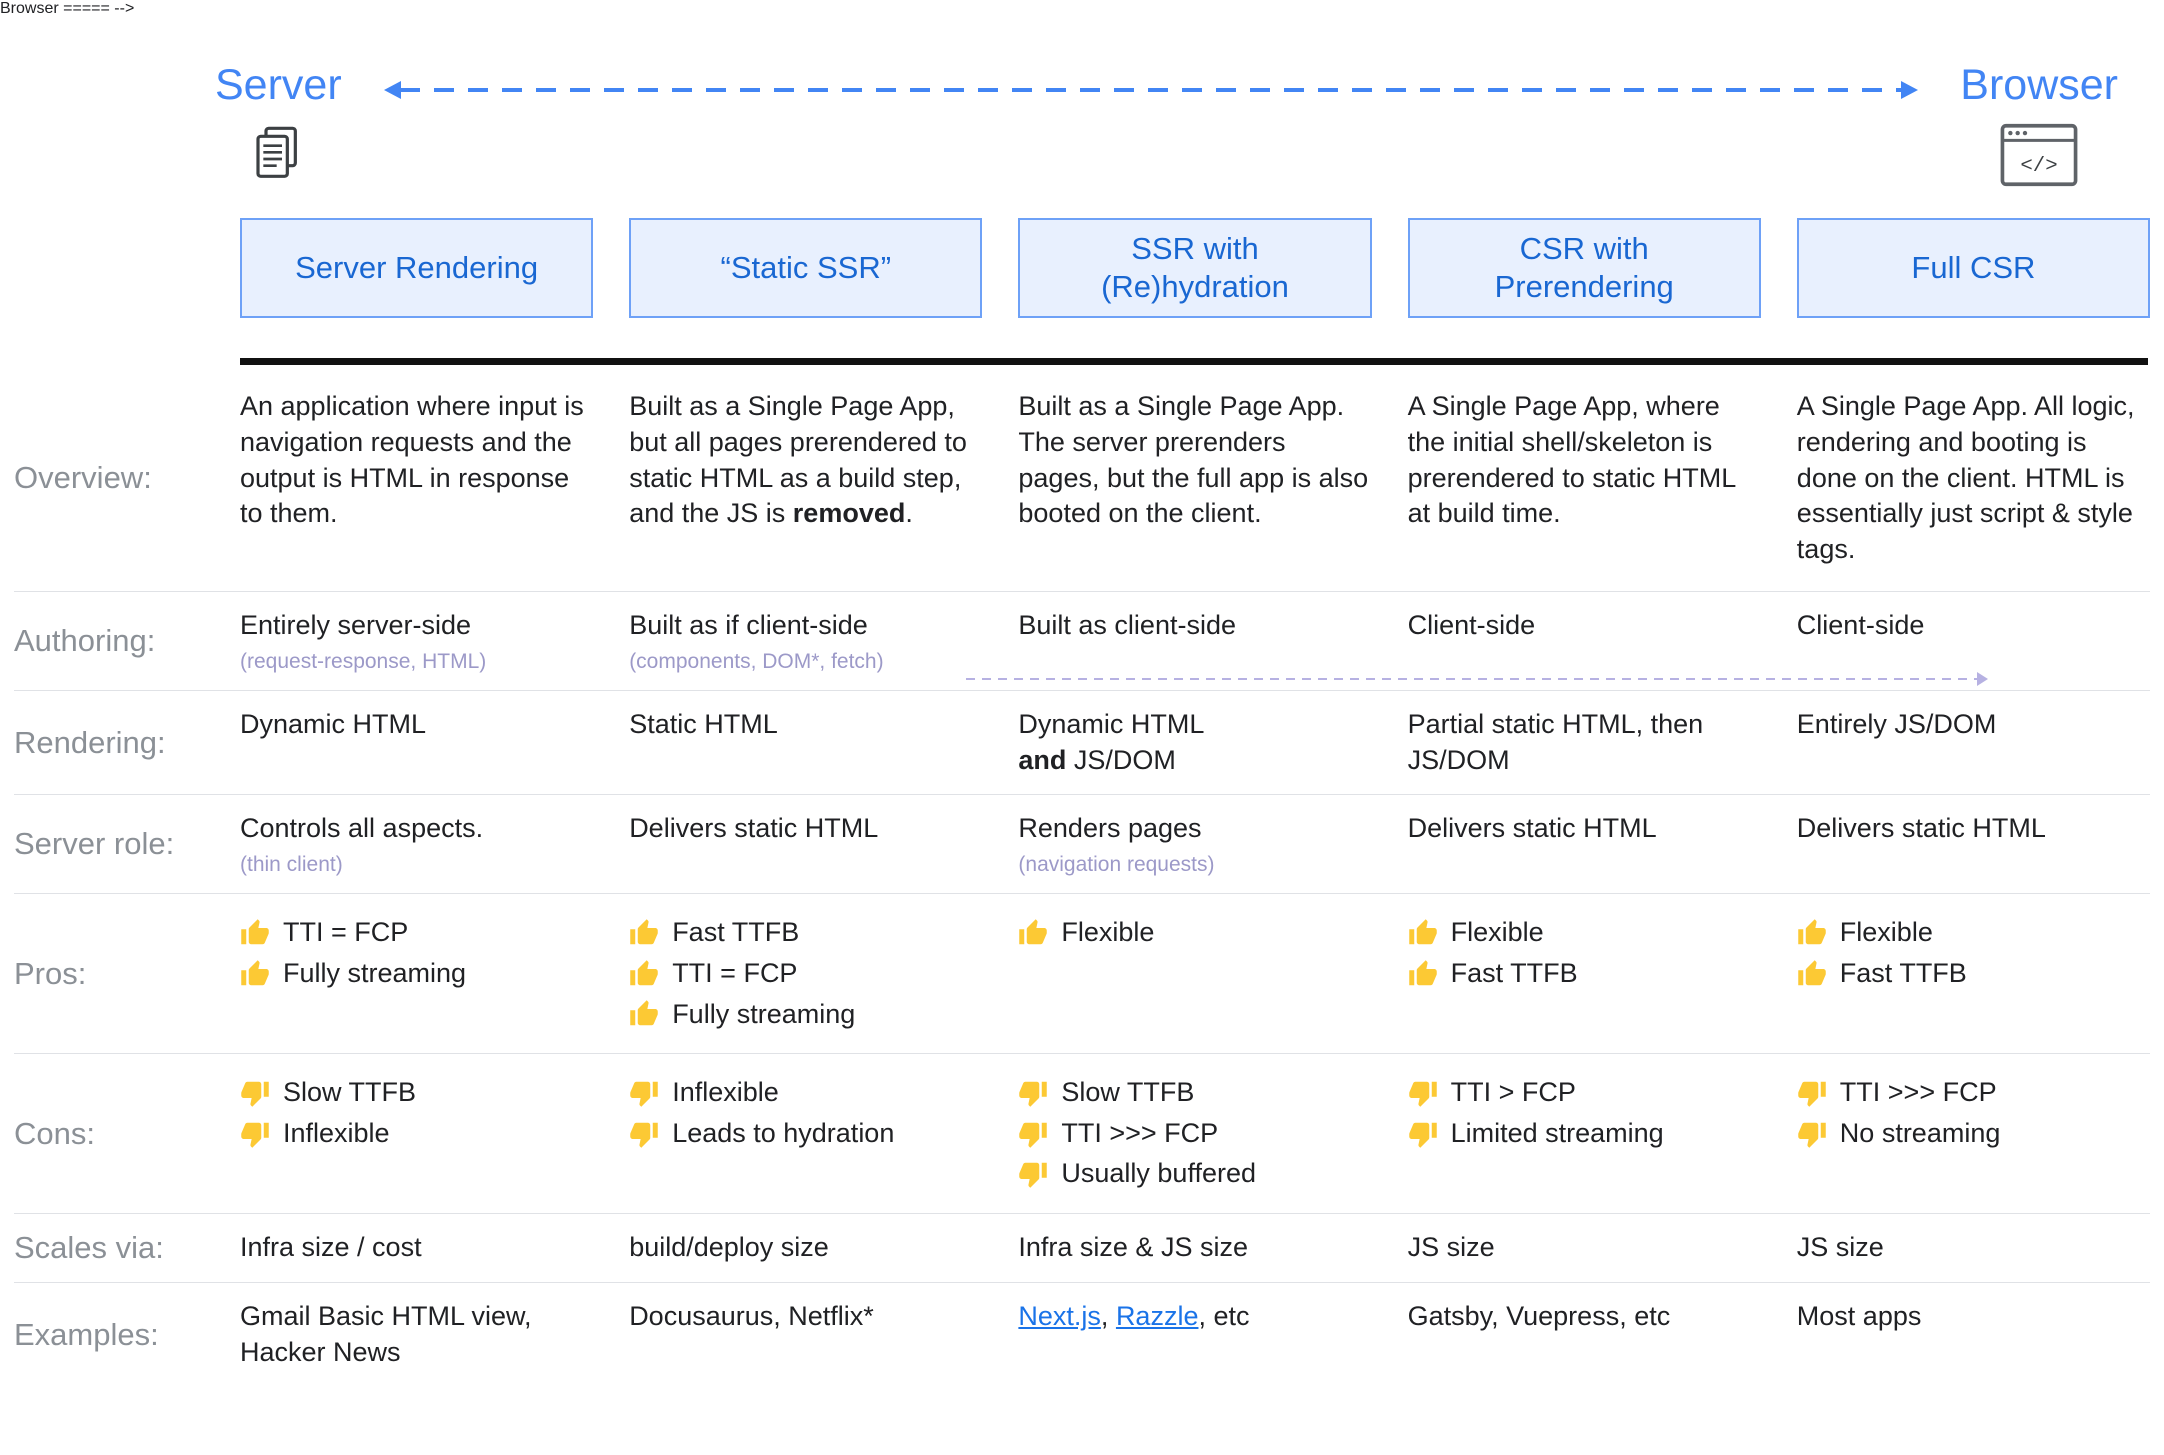 The width and height of the screenshot is (2164, 1455). I want to click on browser-code-icon: </>, so click(2039, 157).